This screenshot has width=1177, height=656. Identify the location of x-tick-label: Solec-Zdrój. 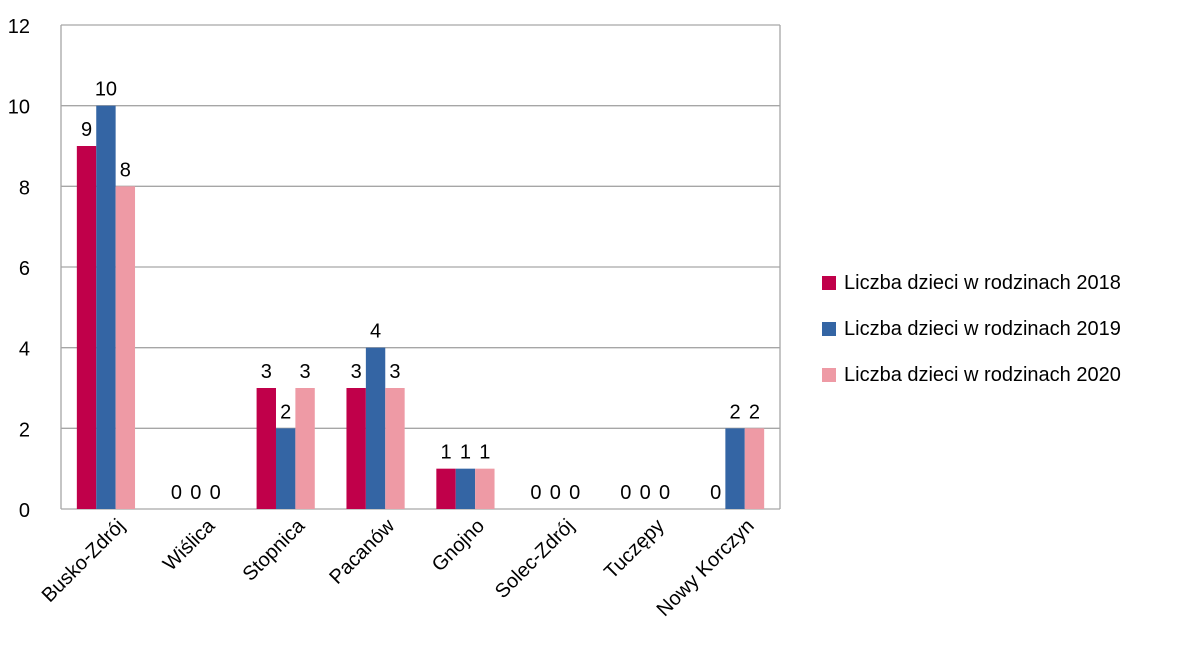
(535, 559).